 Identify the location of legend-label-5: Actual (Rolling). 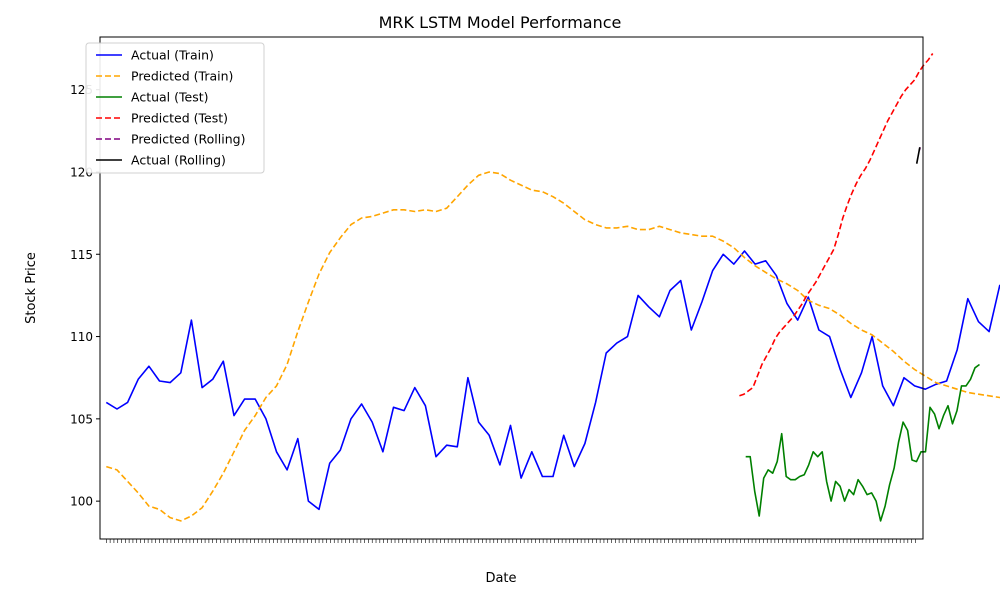
(178, 160).